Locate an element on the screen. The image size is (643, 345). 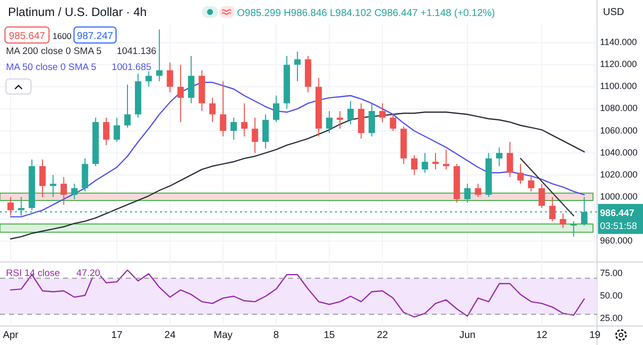
x-tick-label: 24 is located at coordinates (170, 335).